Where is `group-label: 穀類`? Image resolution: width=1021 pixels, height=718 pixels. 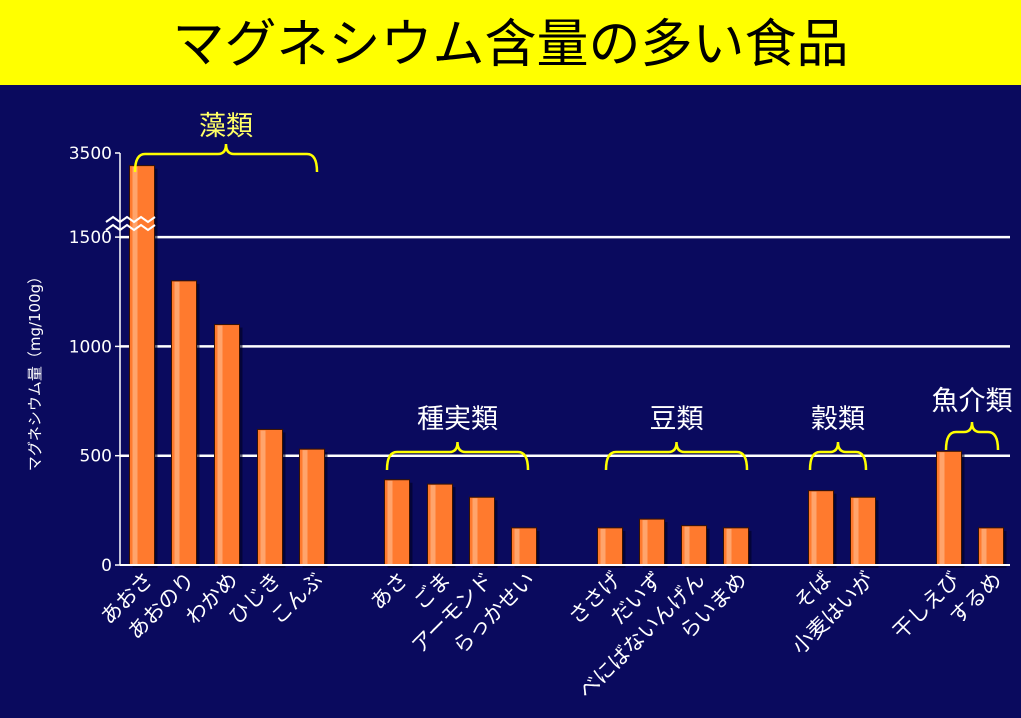 group-label: 穀類 is located at coordinates (838, 419).